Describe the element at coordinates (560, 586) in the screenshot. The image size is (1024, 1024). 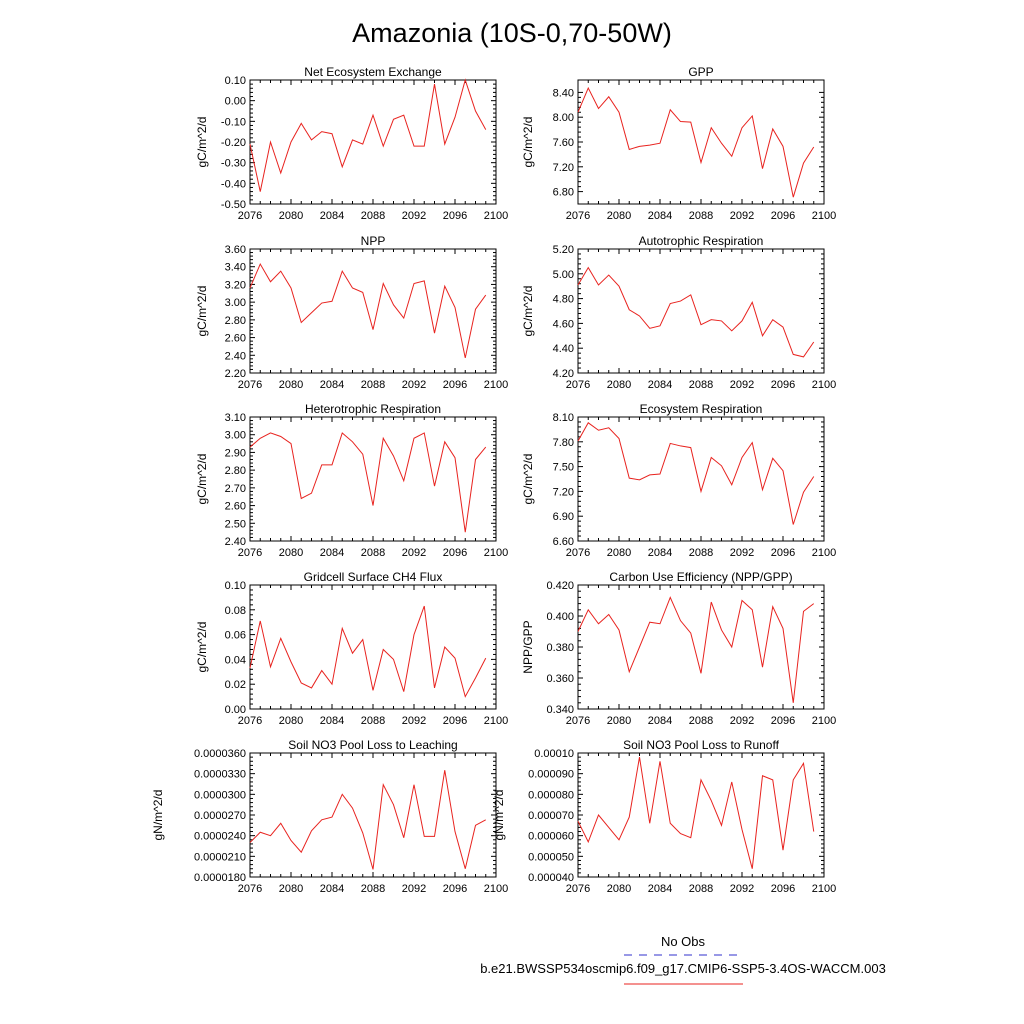
I see `y-tick-label: 0.420` at that location.